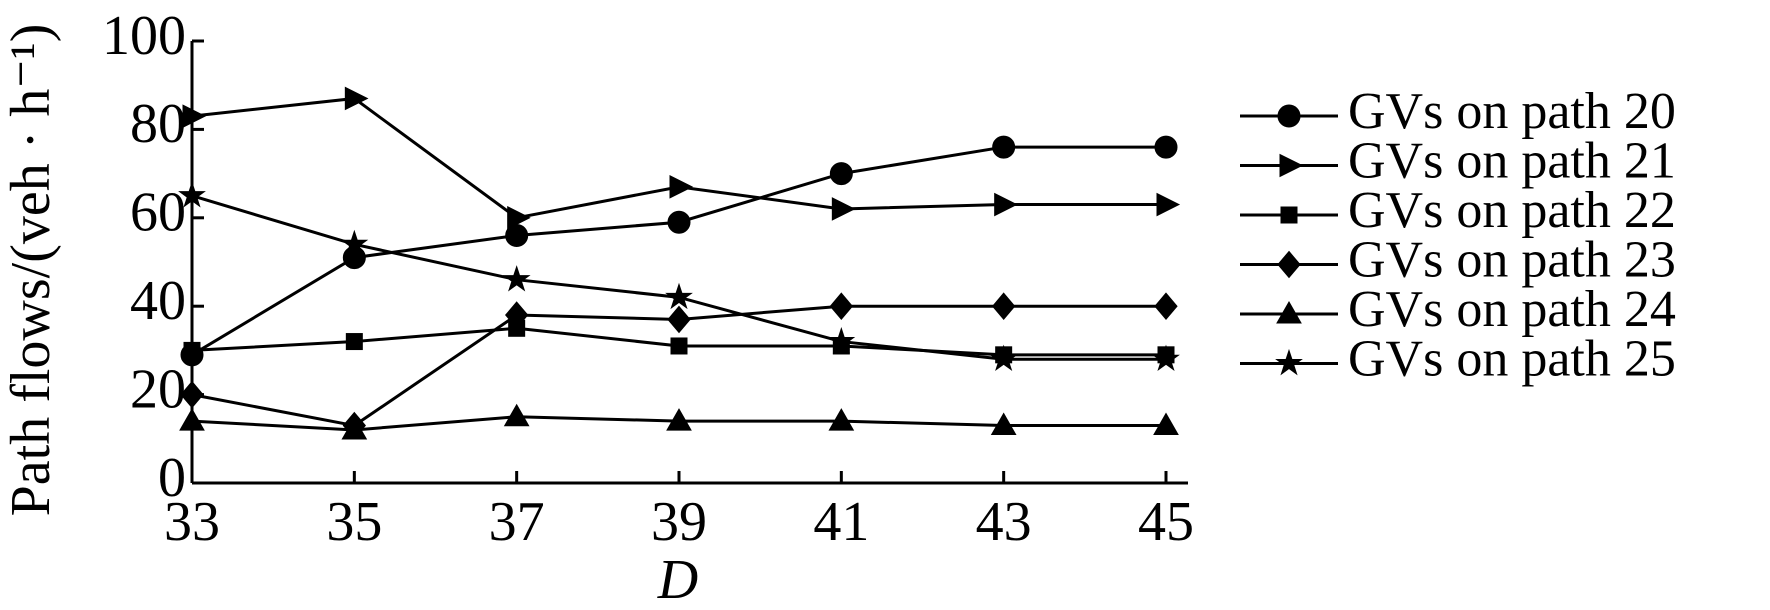 Image resolution: width=1770 pixels, height=610 pixels. Describe the element at coordinates (158, 301) in the screenshot. I see `y-tick-label: 40` at that location.